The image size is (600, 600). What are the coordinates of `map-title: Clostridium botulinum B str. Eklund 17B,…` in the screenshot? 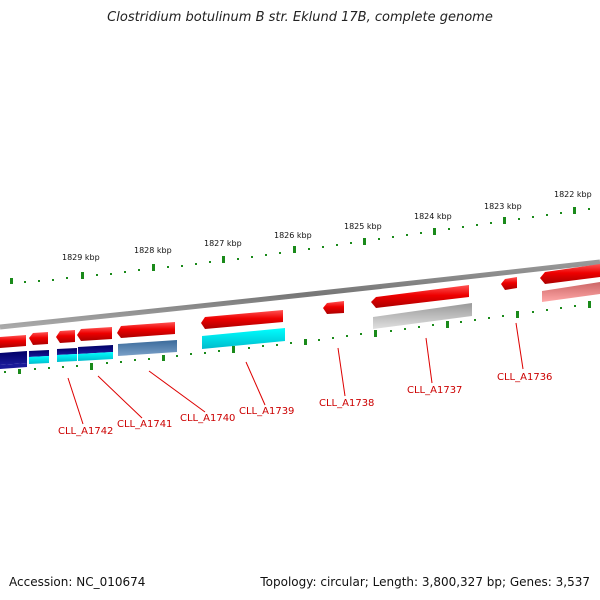 It's located at (300, 17).